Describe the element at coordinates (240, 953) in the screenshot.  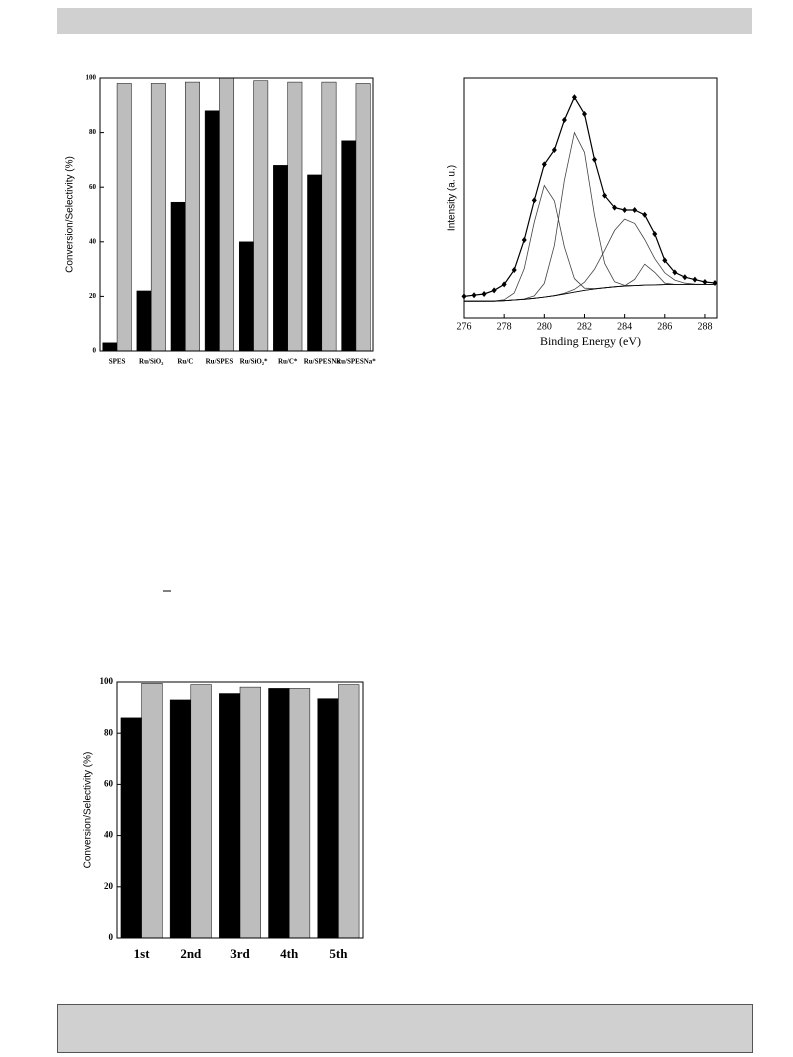
I see `x-tick-label: 3rd` at that location.